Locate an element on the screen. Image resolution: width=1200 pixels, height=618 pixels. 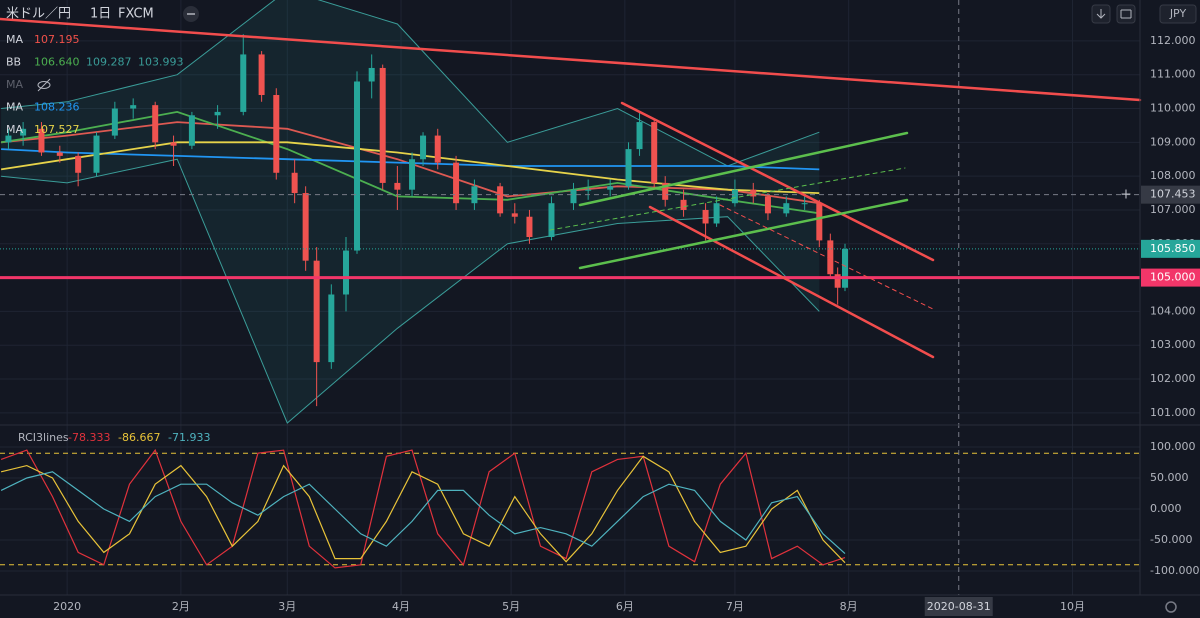
y-tick-label: 109.000 is located at coordinates (1173, 141).